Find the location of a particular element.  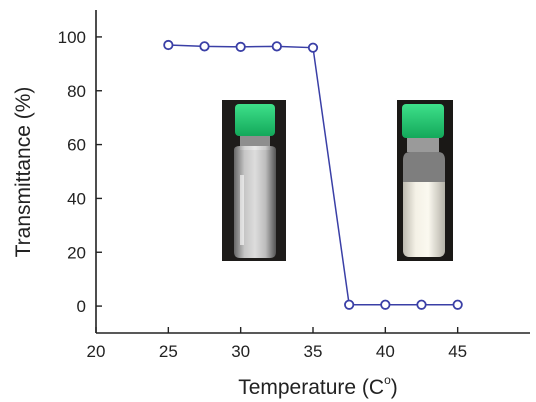

vial-photo-turbid is located at coordinates (425, 180).